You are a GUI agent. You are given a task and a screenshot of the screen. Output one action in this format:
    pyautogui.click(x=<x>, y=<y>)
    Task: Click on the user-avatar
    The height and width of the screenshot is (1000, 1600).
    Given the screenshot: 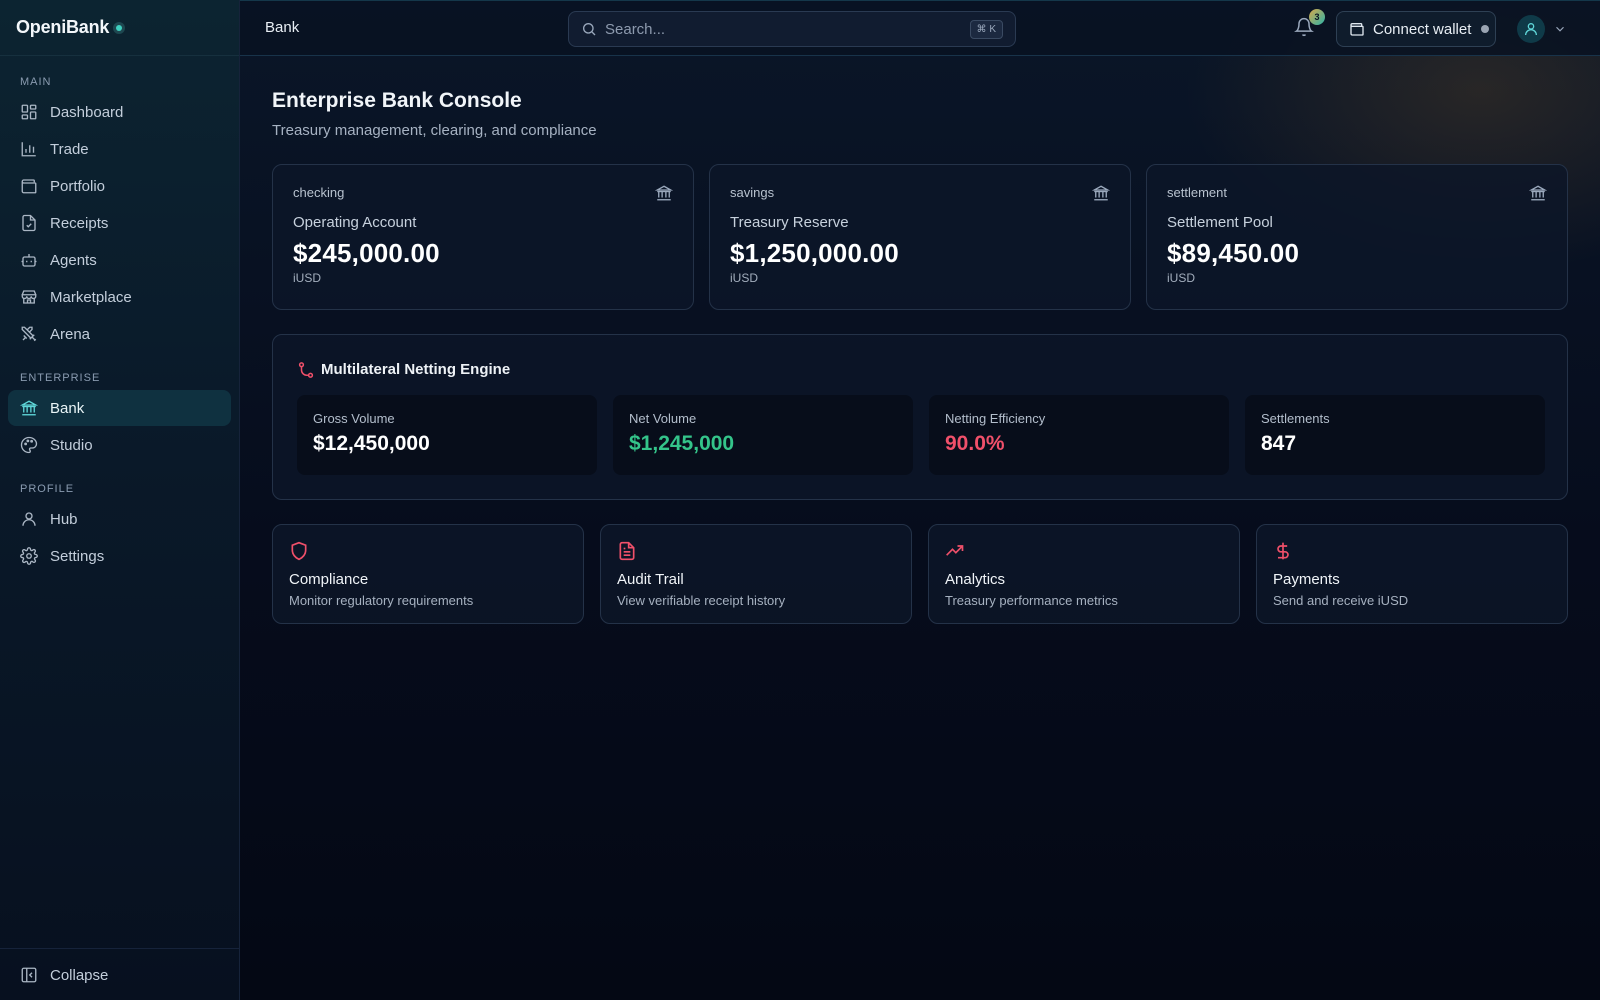 What is the action you would take?
    pyautogui.click(x=1531, y=29)
    